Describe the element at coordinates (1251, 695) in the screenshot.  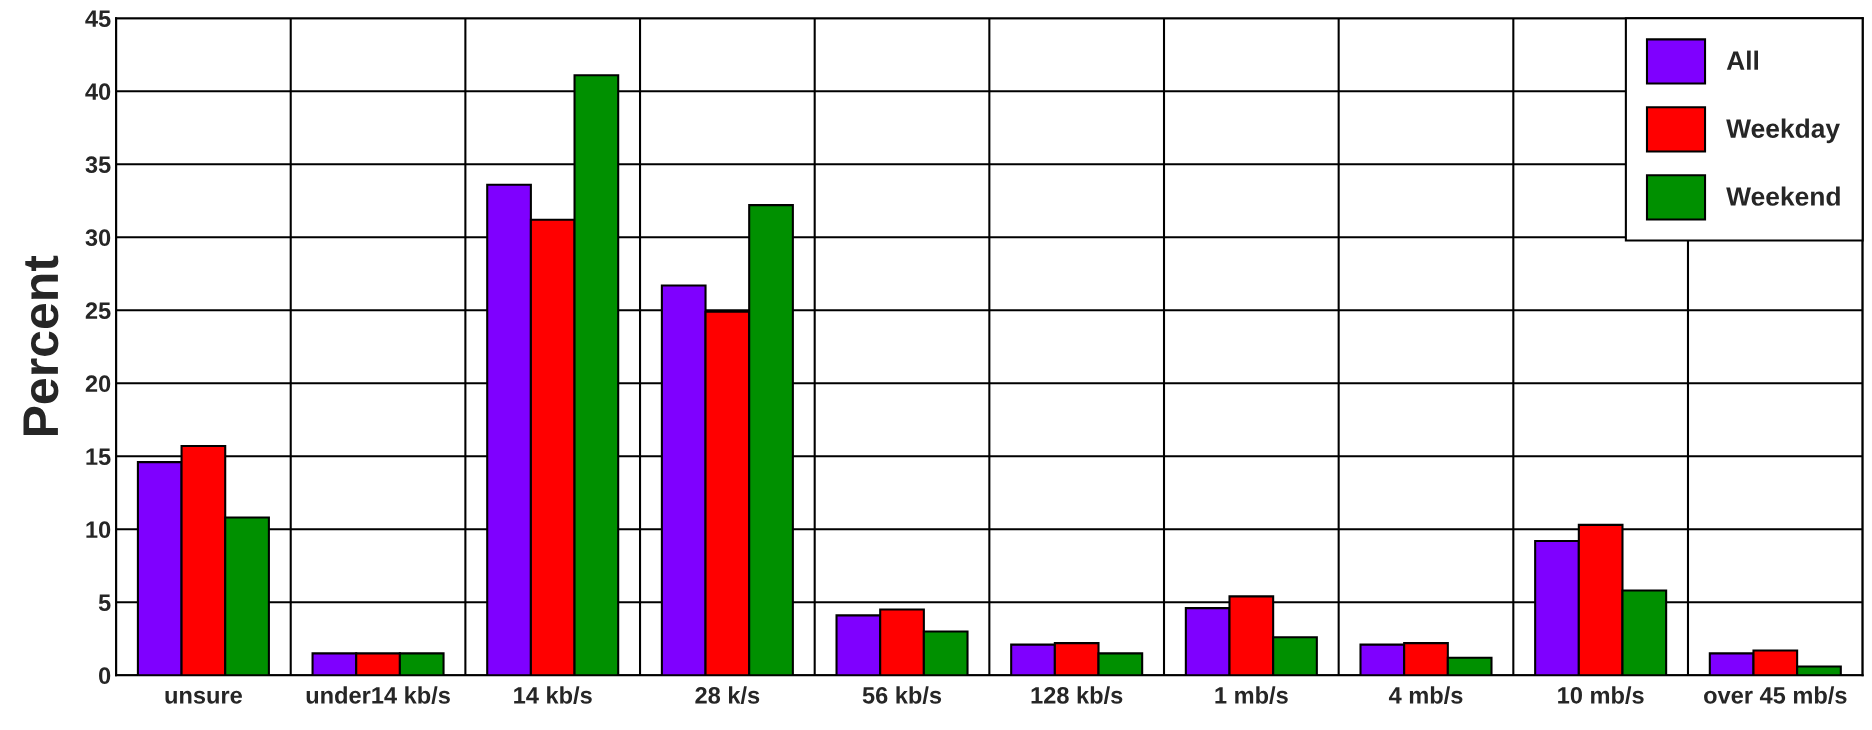
I see `x-tick-label: 1 mb/s` at that location.